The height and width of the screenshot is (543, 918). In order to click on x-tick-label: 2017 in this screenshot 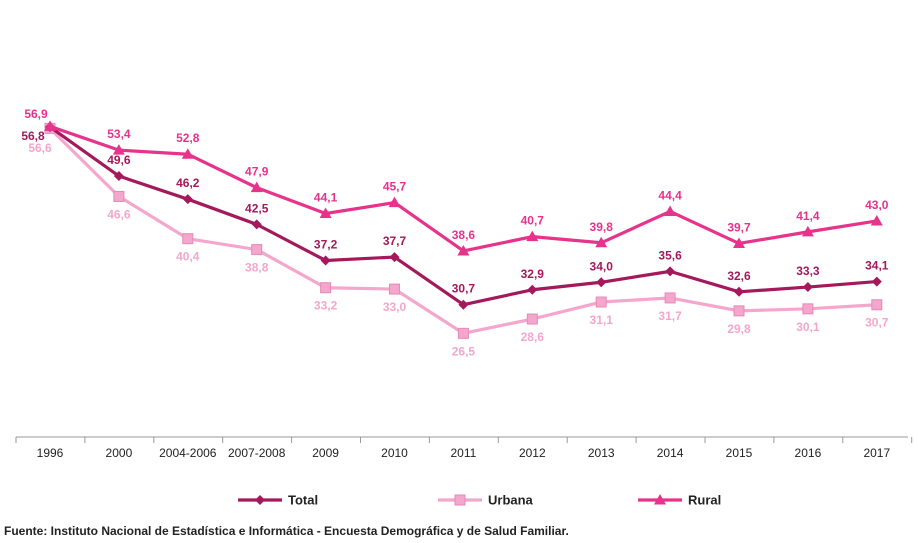, I will do `click(876, 453)`.